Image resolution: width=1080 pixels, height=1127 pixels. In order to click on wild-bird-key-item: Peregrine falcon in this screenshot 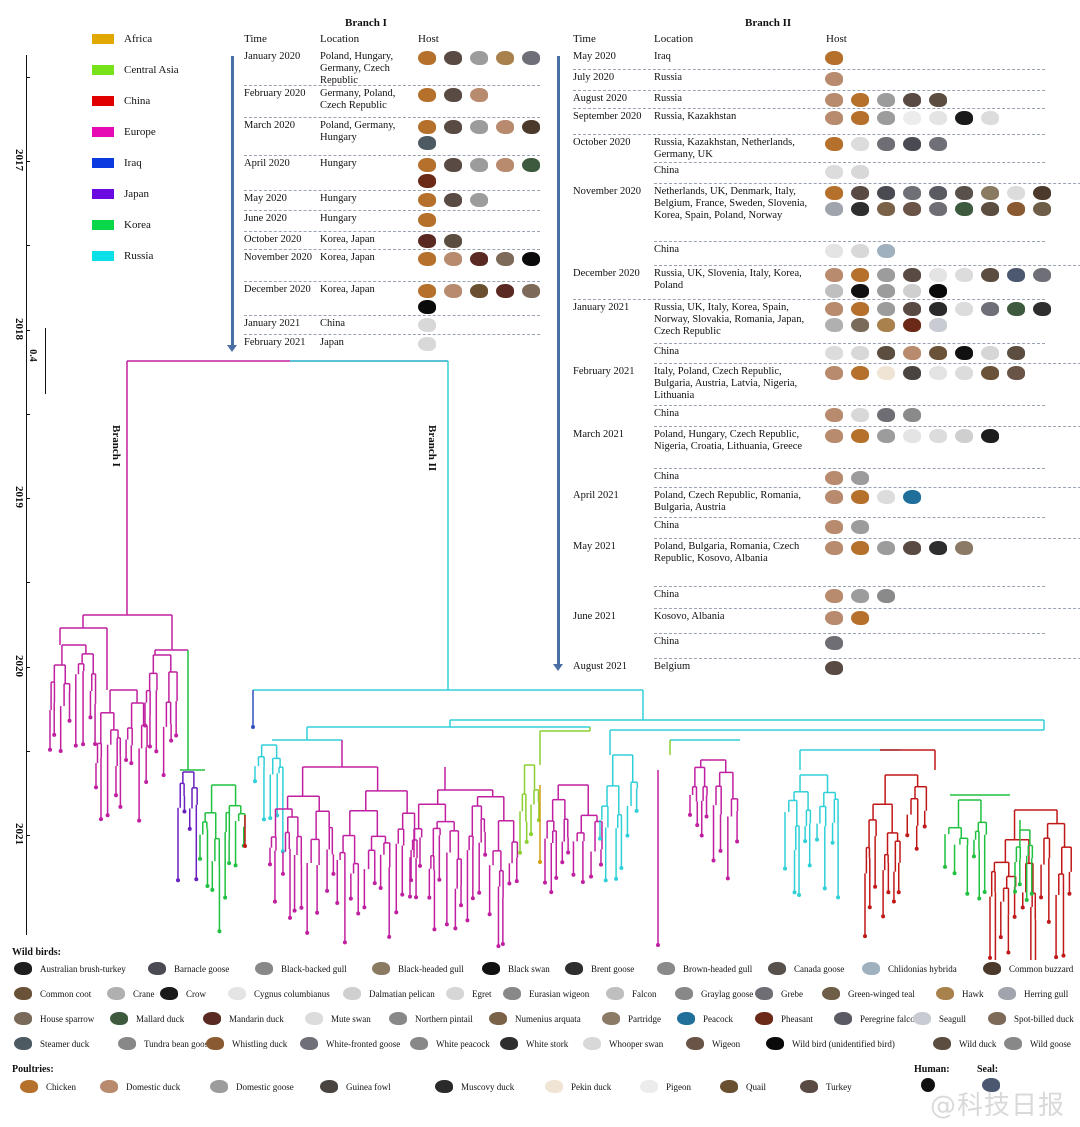, I will do `click(876, 1018)`.